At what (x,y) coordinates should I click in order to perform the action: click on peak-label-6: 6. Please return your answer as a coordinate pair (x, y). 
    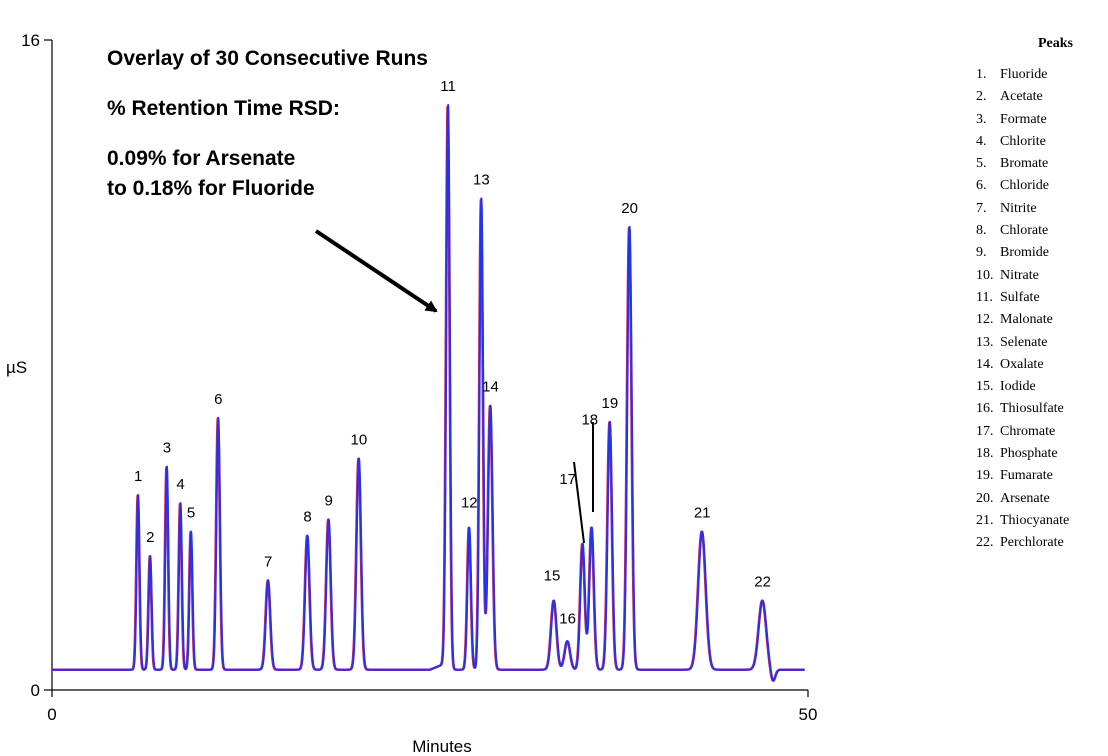
    Looking at the image, I should click on (218, 399).